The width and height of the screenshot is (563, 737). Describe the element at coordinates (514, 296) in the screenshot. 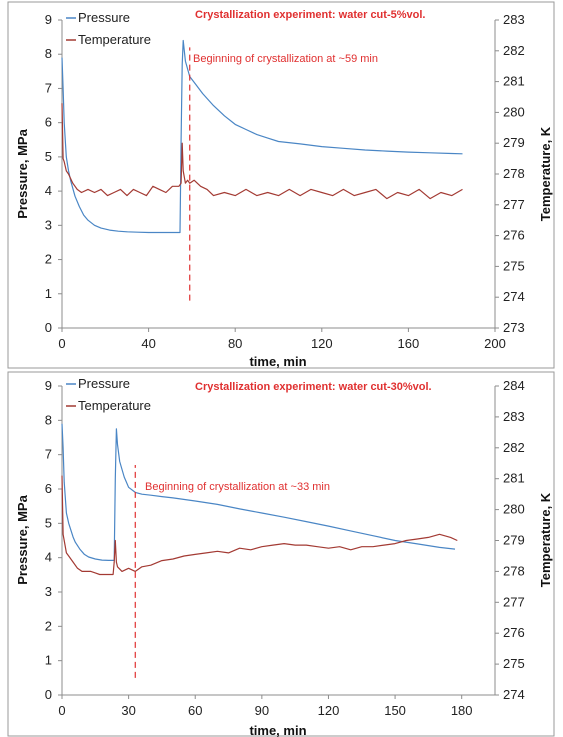

I see `chart1-y2-tick-label: 274` at that location.